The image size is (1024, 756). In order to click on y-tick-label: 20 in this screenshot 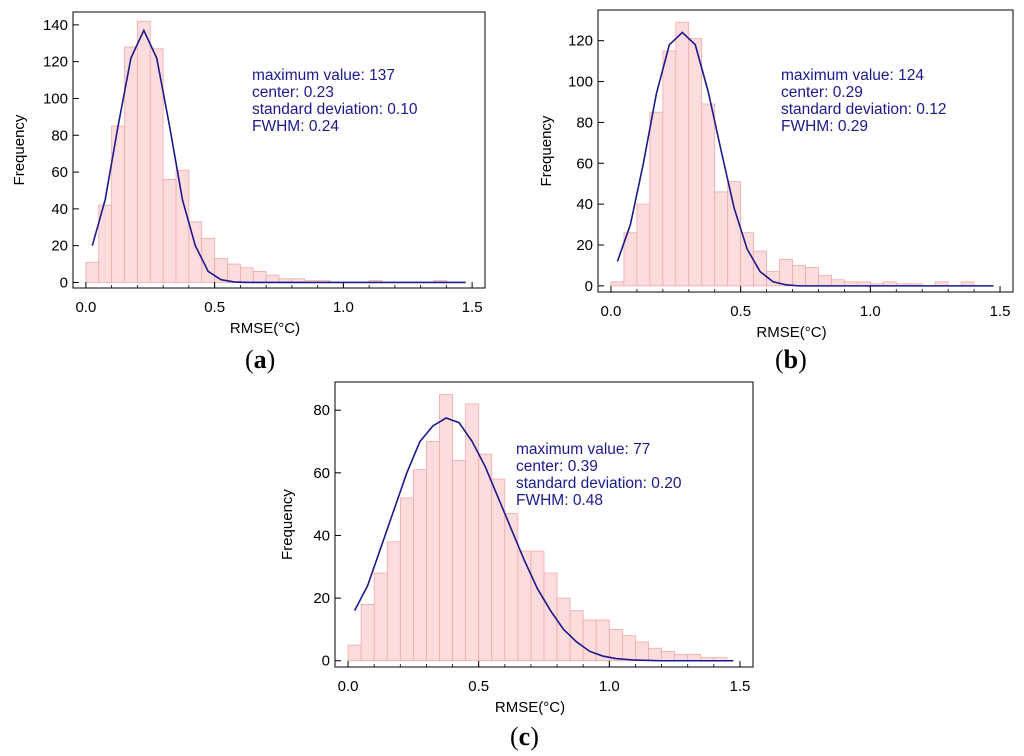, I will do `click(59, 246)`.